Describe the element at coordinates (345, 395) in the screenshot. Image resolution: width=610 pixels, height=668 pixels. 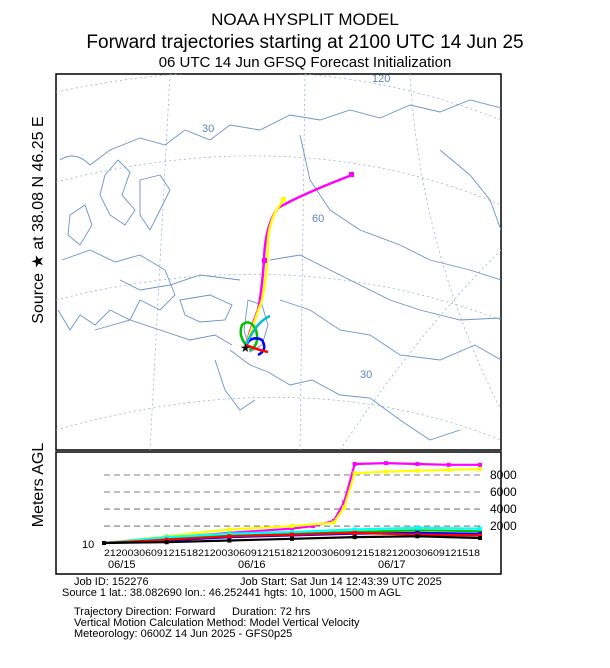
I see `south-coast` at that location.